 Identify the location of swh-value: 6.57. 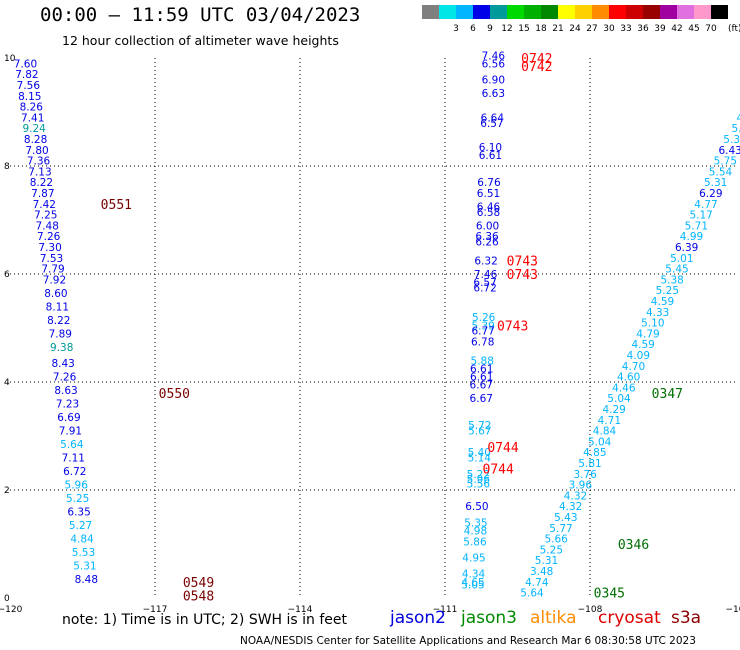
(491, 124).